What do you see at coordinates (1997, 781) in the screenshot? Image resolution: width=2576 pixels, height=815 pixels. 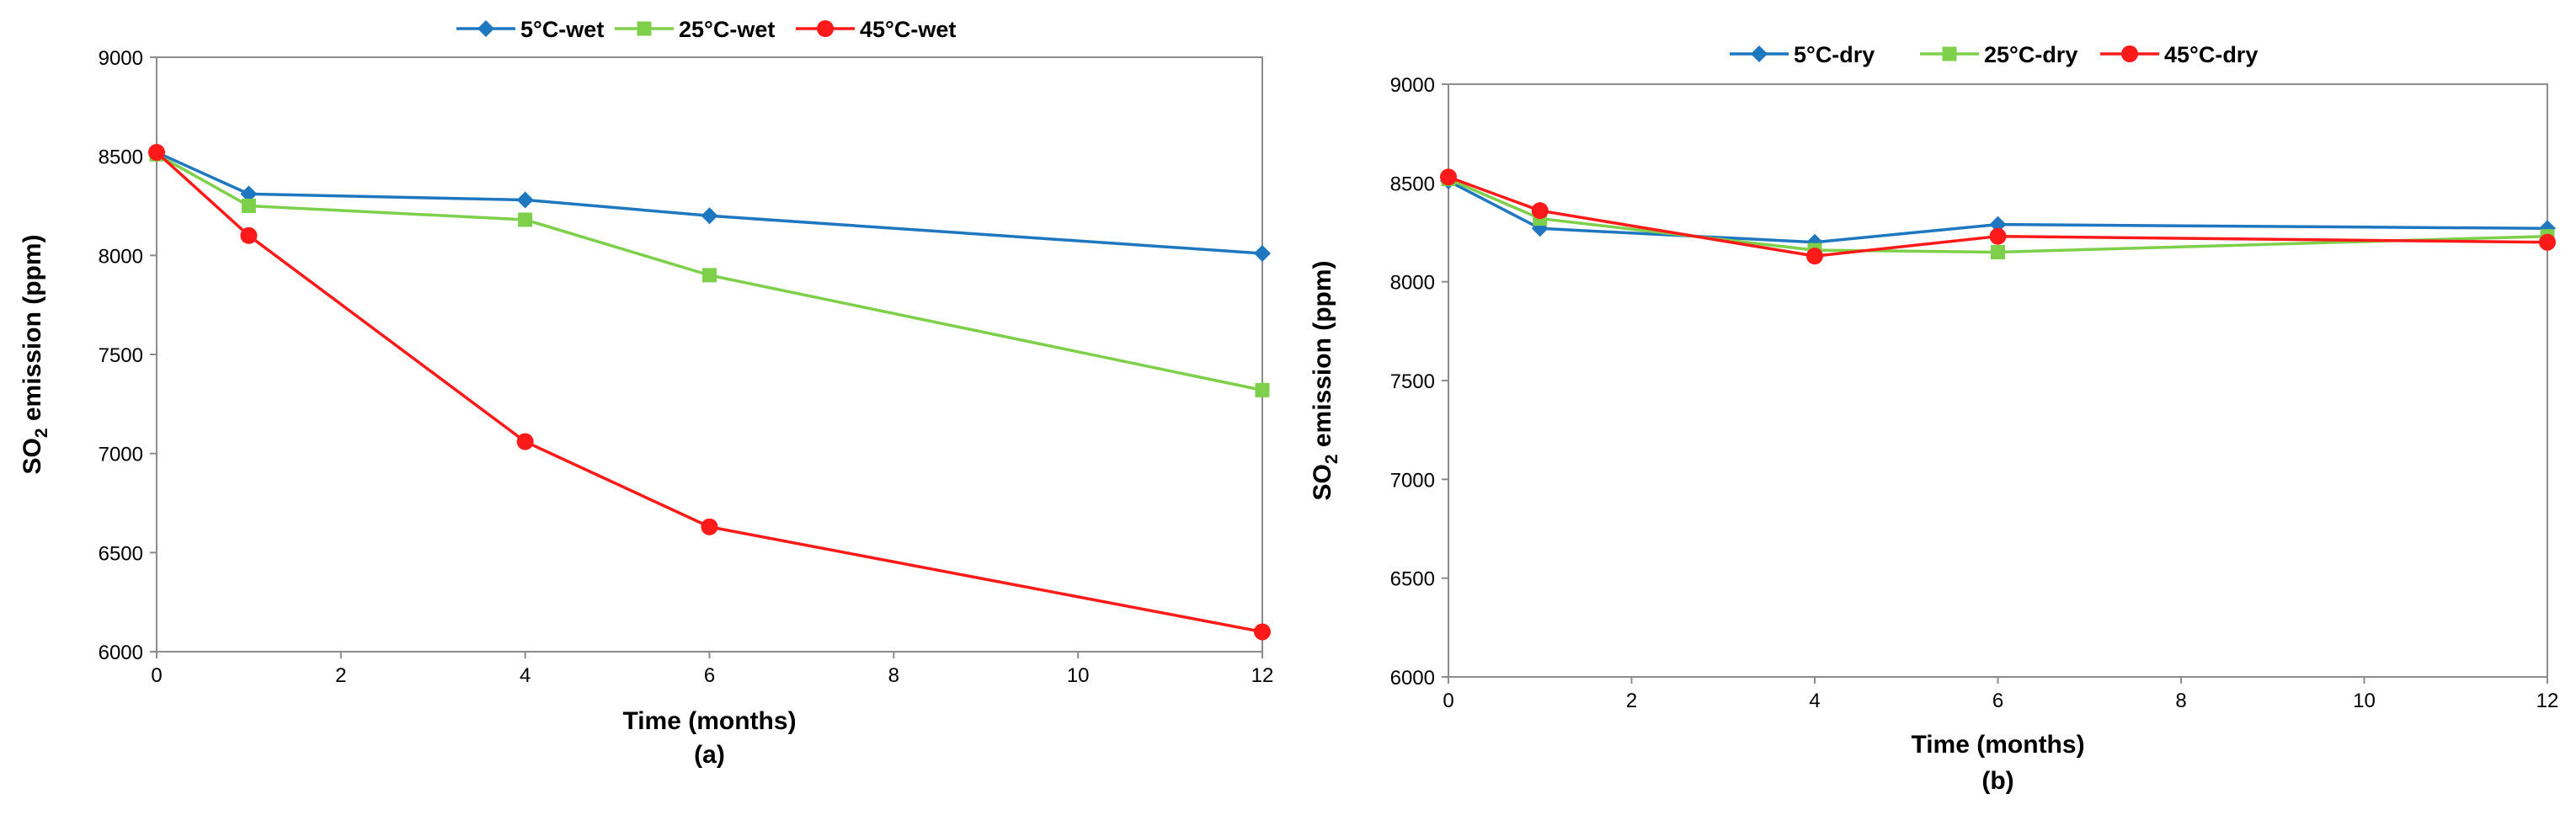 I see `panel-label: (b)` at bounding box center [1997, 781].